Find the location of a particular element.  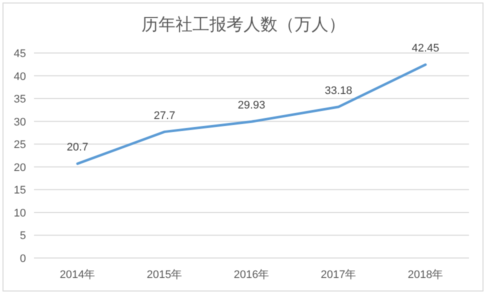

y-tick-label: 35 is located at coordinates (20, 100).